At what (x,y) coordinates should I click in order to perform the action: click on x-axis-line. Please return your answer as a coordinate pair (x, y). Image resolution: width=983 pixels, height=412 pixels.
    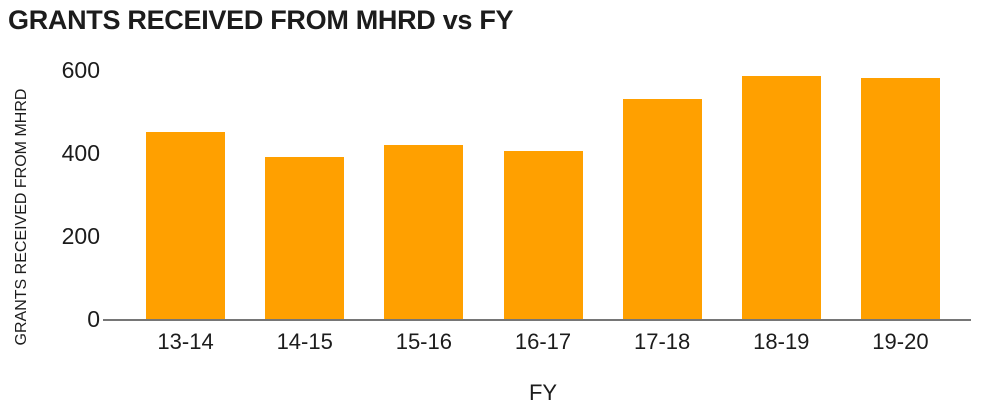
    Looking at the image, I should click on (537, 320).